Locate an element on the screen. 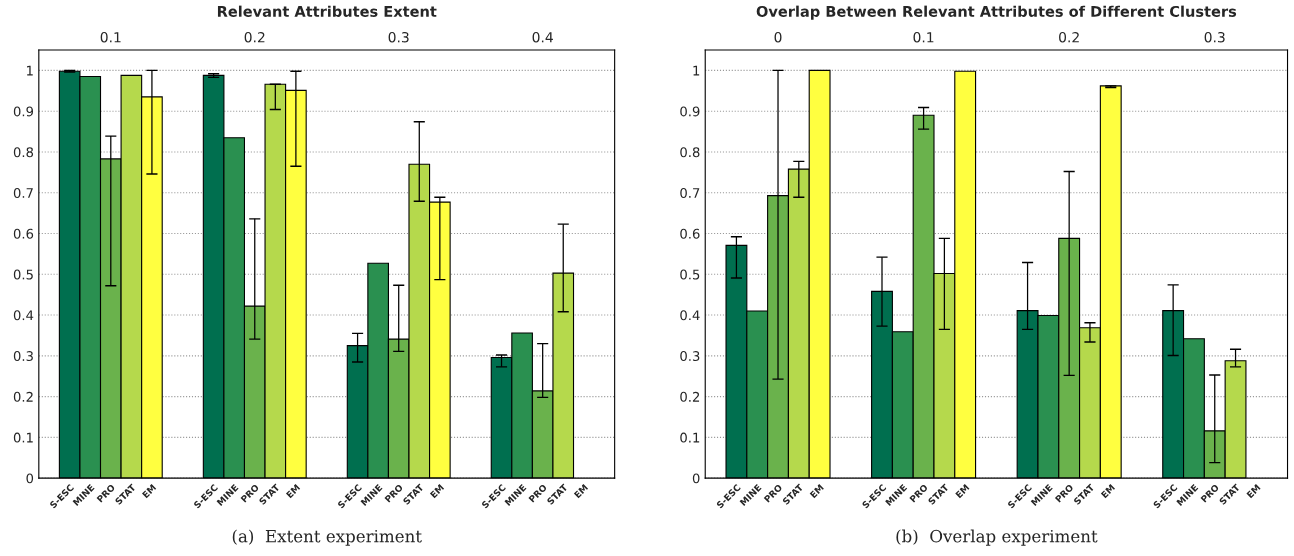  x-tick-label: 0 is located at coordinates (778, 37).